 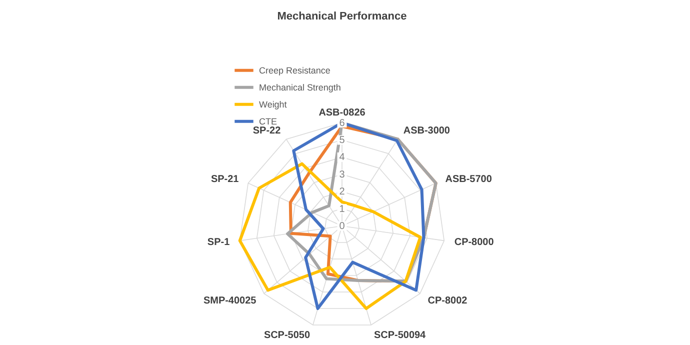 I want to click on spoke-label: SCP-50094, so click(x=400, y=335).